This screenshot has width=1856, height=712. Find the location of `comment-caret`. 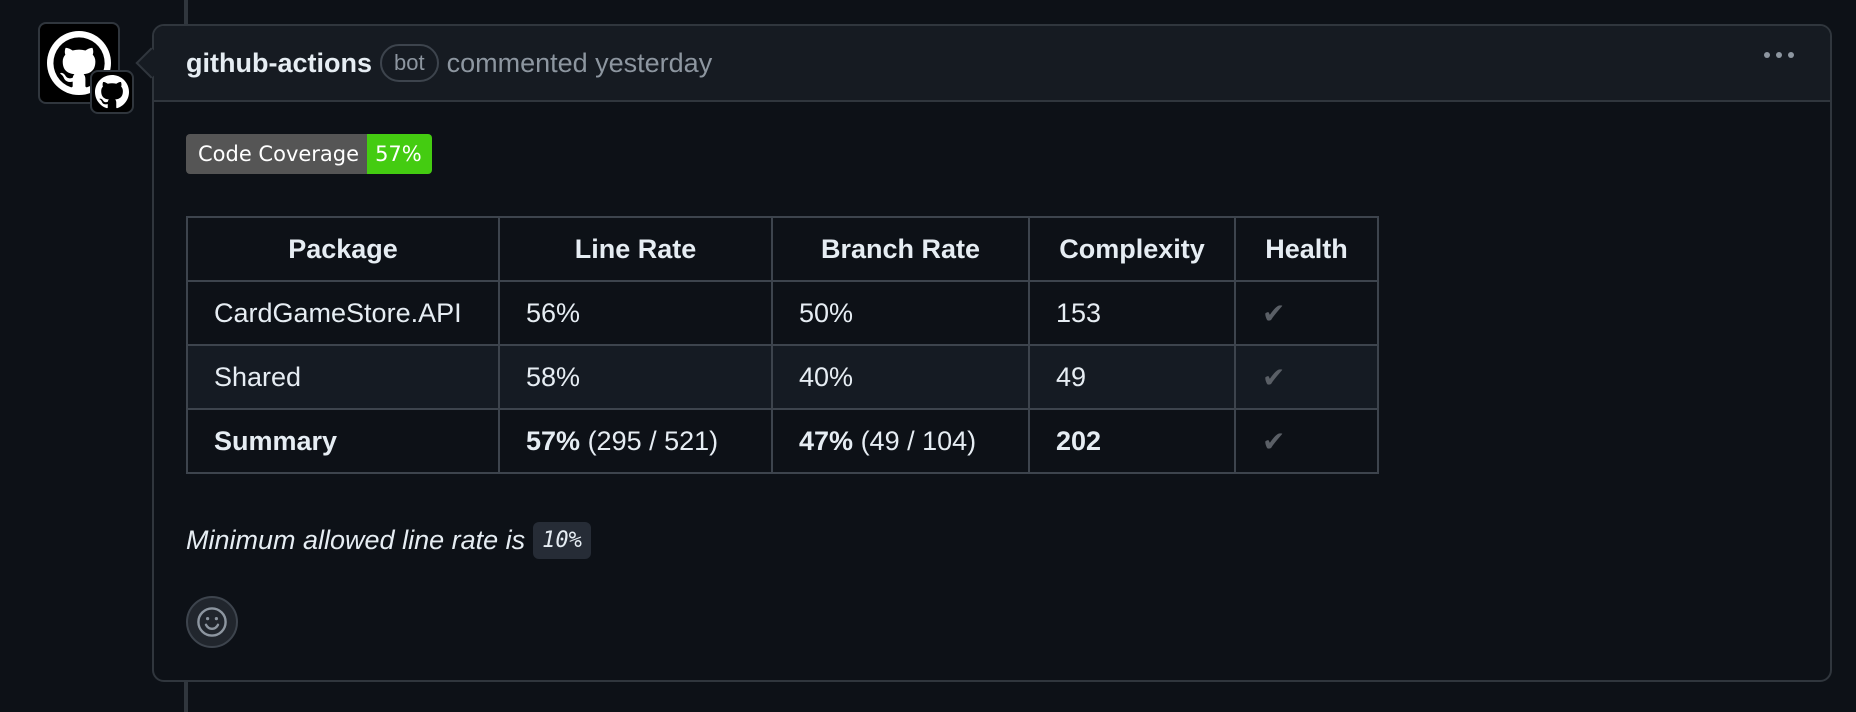

comment-caret is located at coordinates (151, 63).